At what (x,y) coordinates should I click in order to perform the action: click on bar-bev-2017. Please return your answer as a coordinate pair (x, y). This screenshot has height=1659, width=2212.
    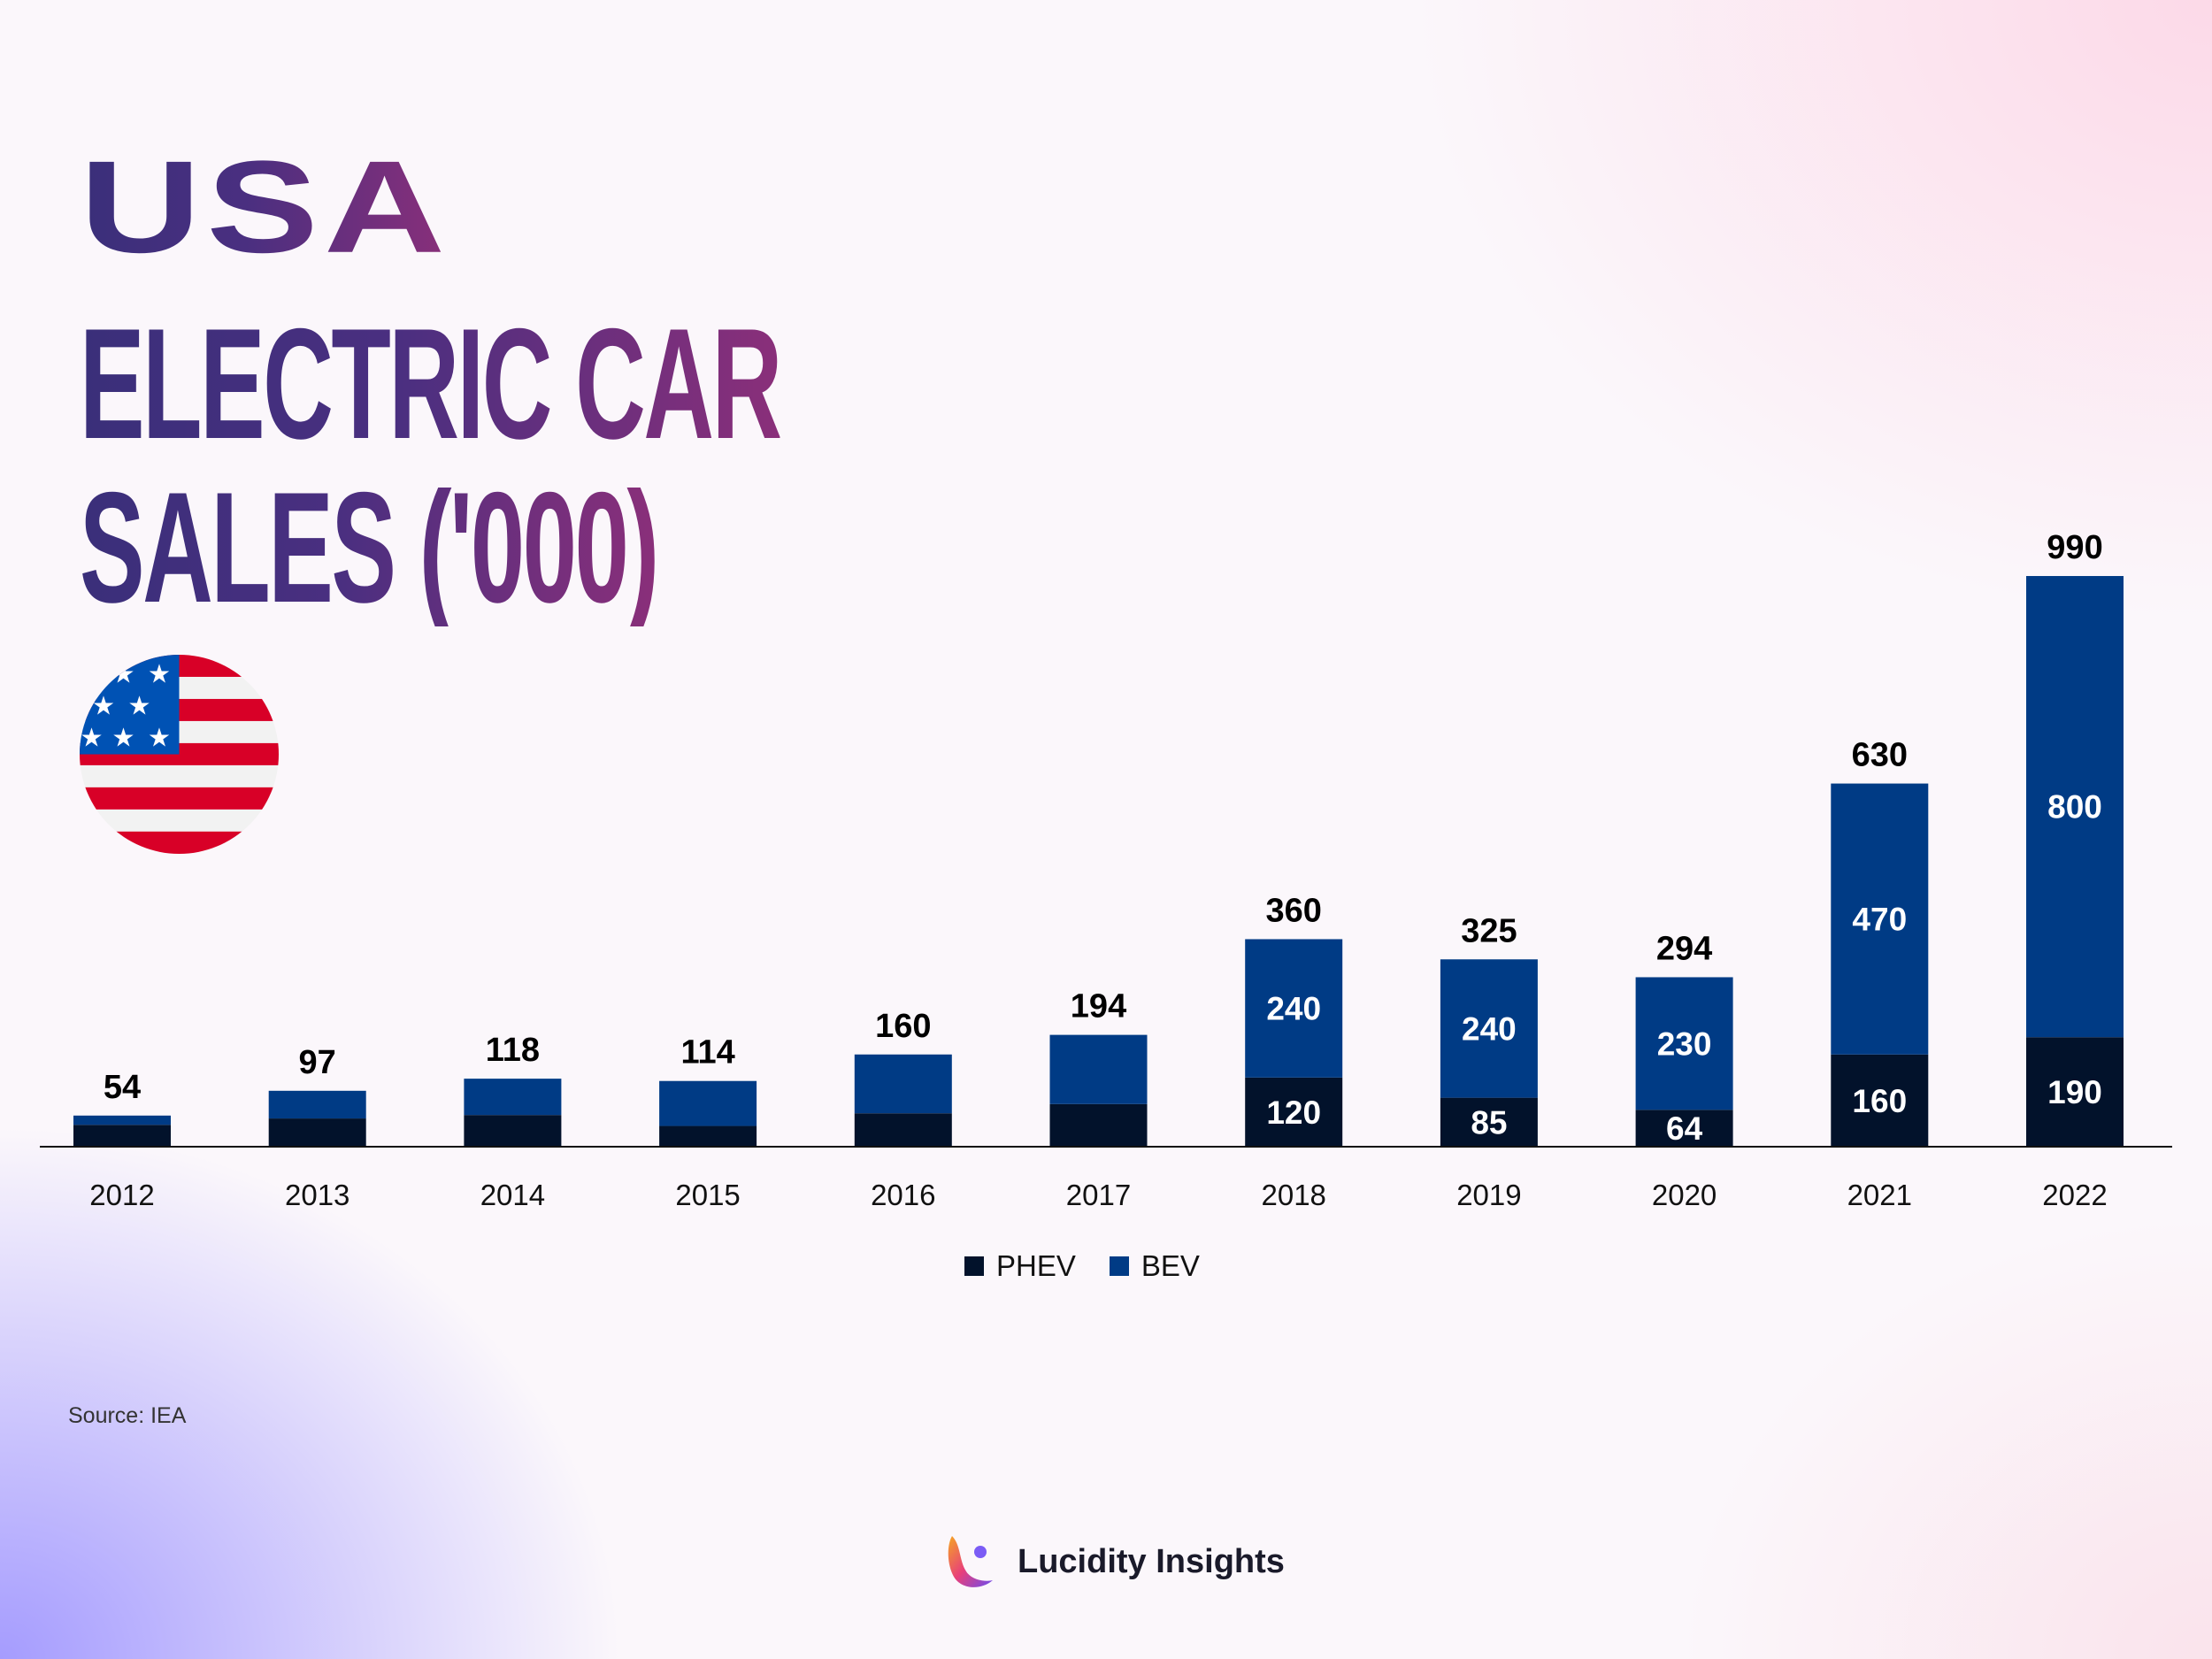
    Looking at the image, I should click on (1099, 1069).